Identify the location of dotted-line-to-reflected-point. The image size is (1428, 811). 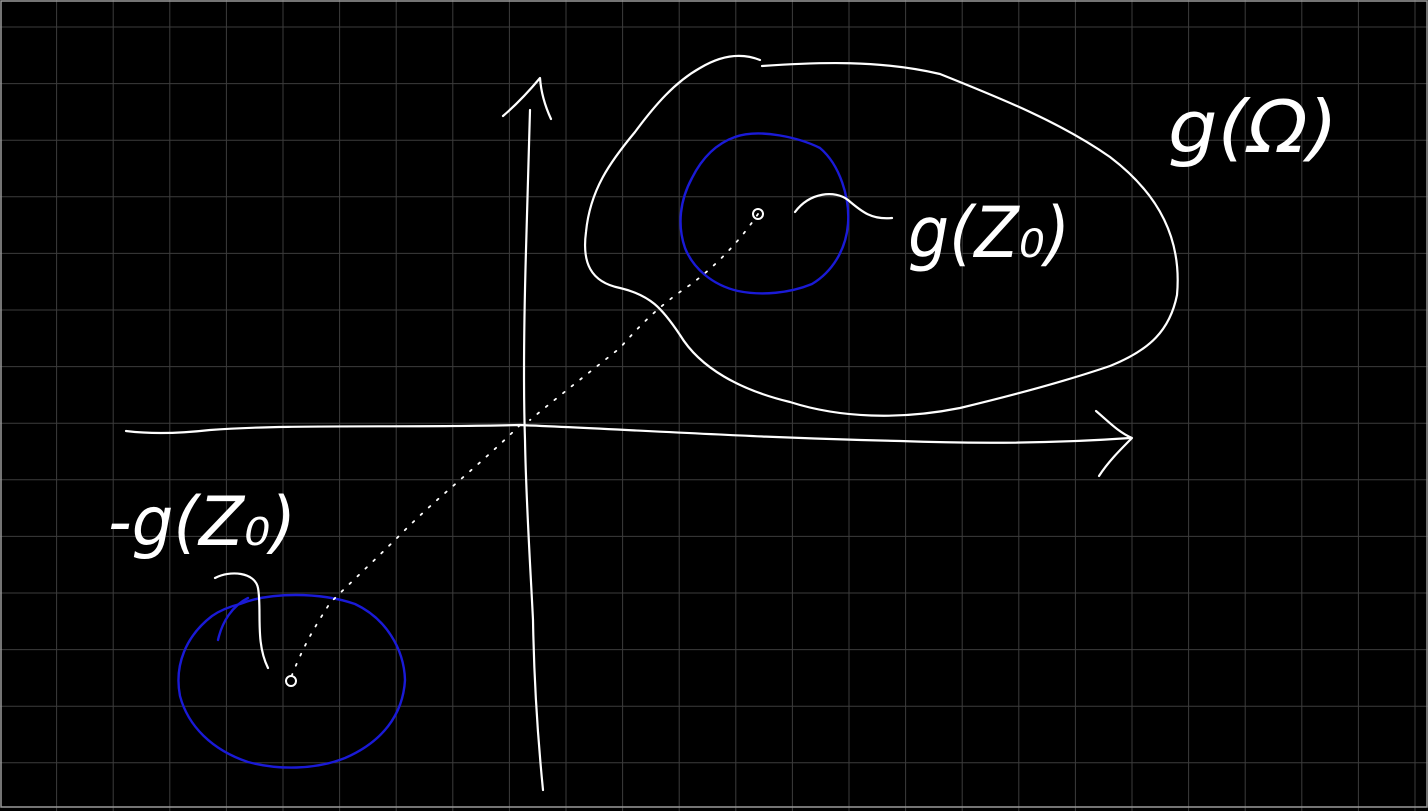
(406, 550).